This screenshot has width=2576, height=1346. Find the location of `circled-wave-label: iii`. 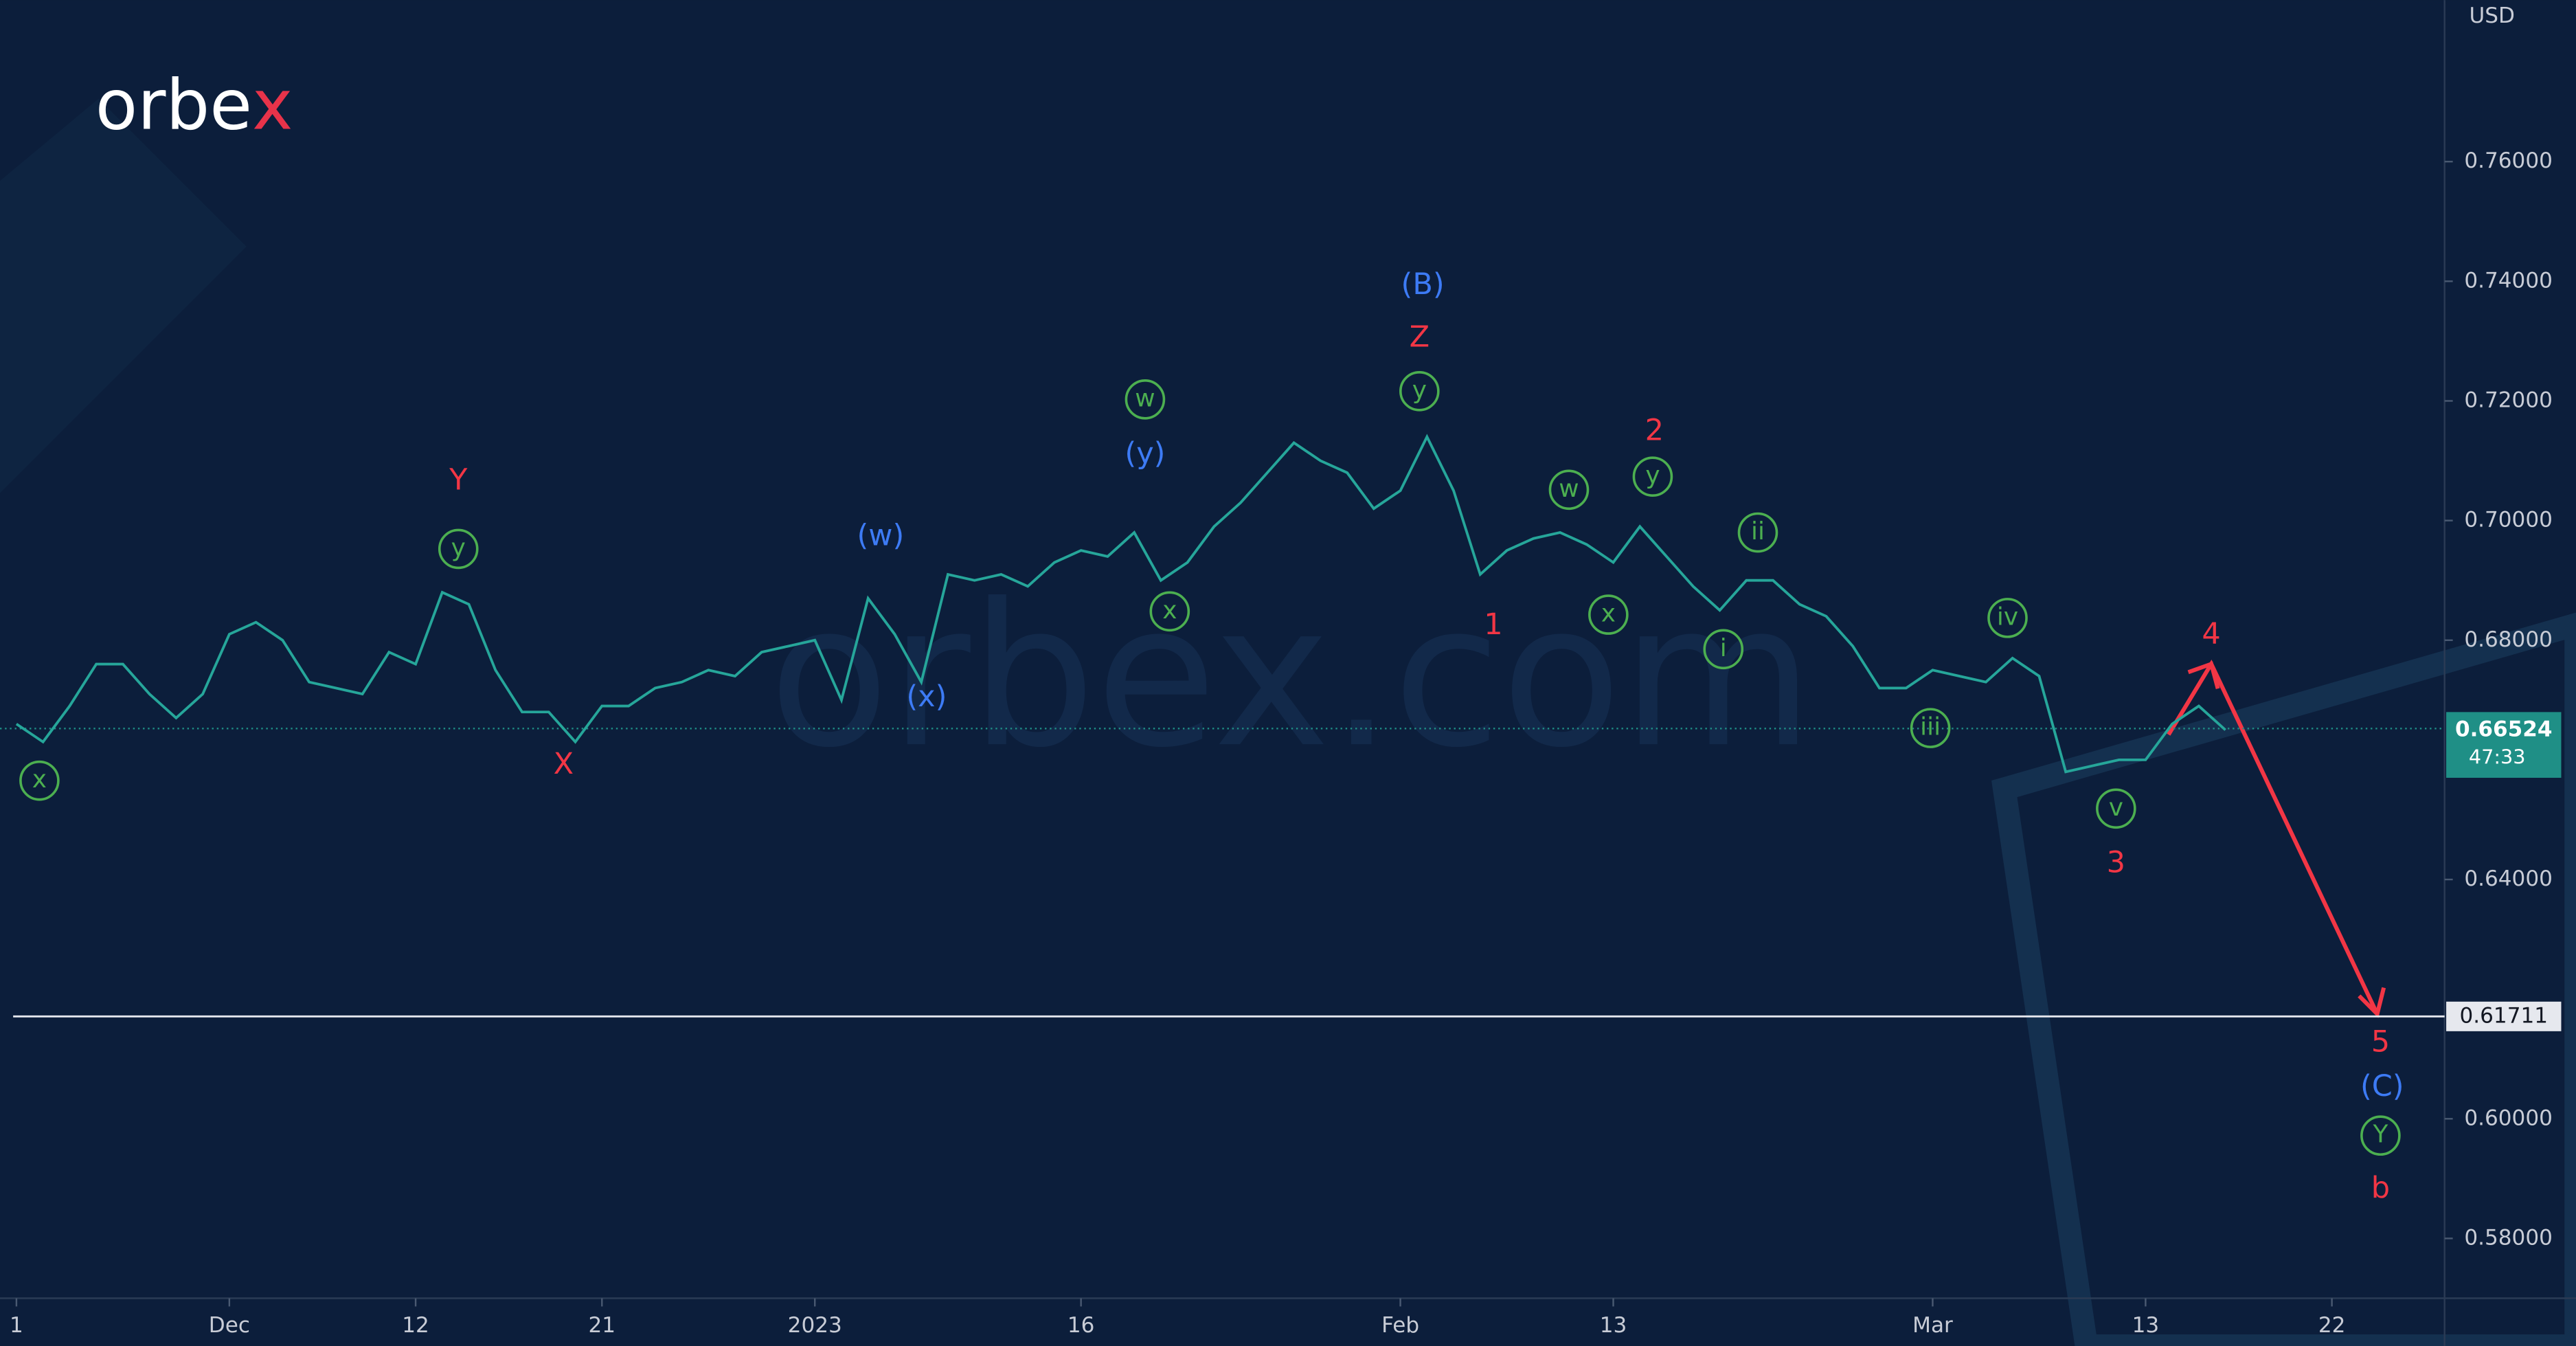

circled-wave-label: iii is located at coordinates (1930, 727).